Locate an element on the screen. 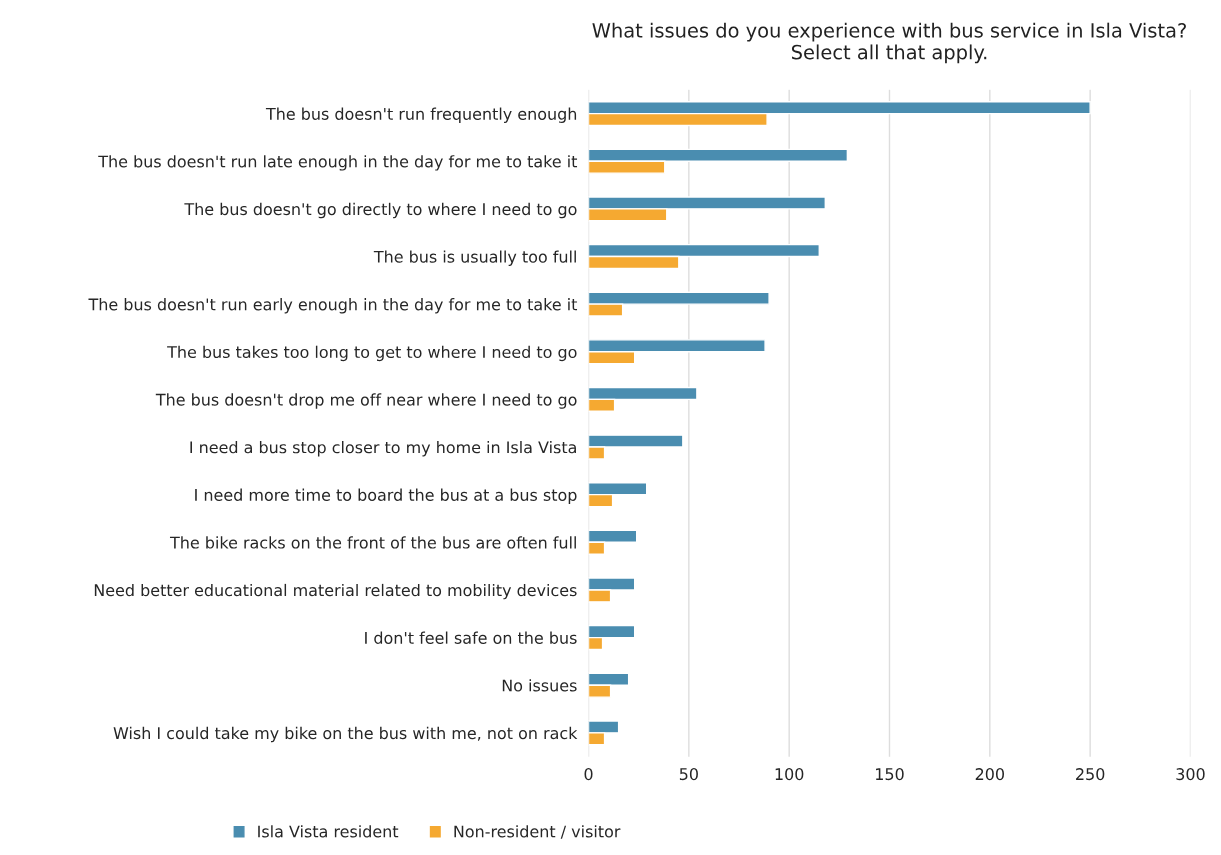  y-tick-label: The bus doesn't run early enough in the day for me to take it is located at coordinates (333, 306).